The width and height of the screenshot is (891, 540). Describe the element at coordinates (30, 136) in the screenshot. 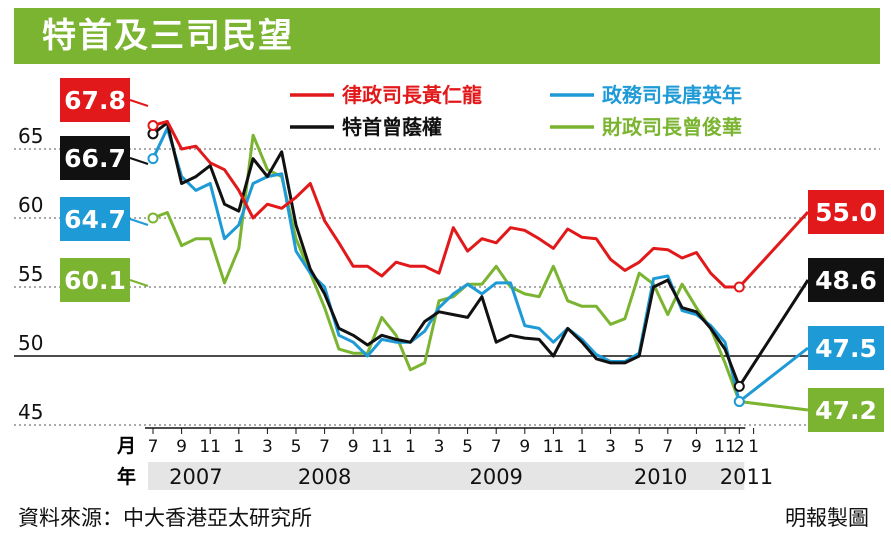

I see `y-tick-label: 65` at that location.